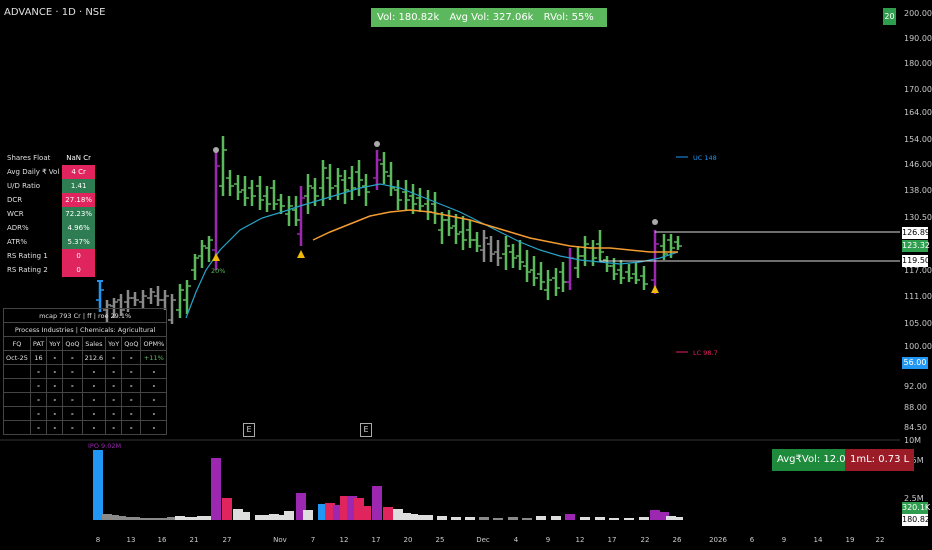 The width and height of the screenshot is (932, 550). I want to click on stats-label: RS Rating 1, so click(27, 256).